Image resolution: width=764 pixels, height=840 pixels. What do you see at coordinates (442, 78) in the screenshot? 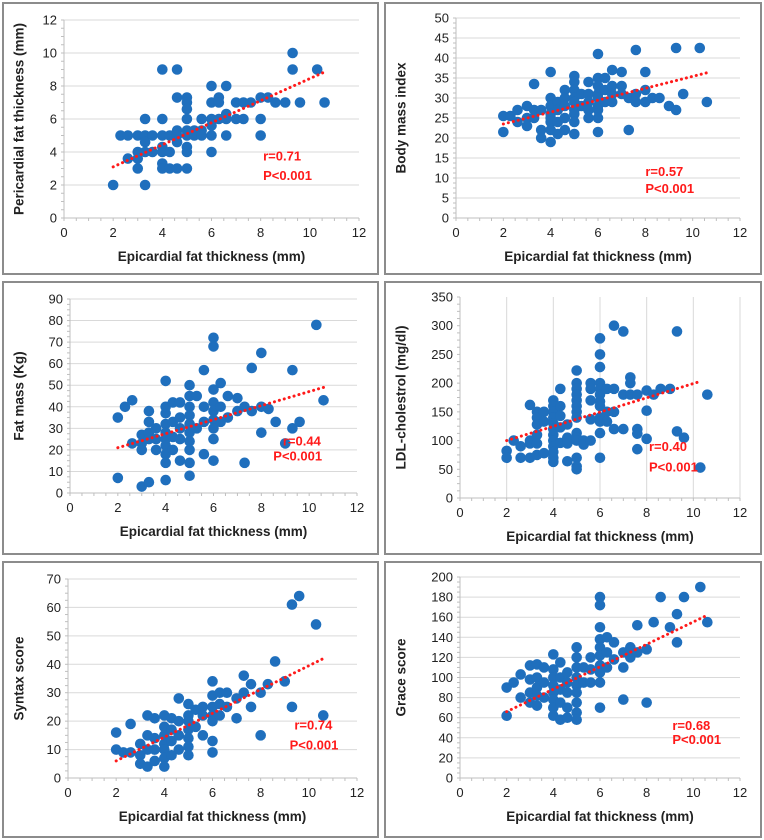
I see `y-tick-label: 35` at bounding box center [442, 78].